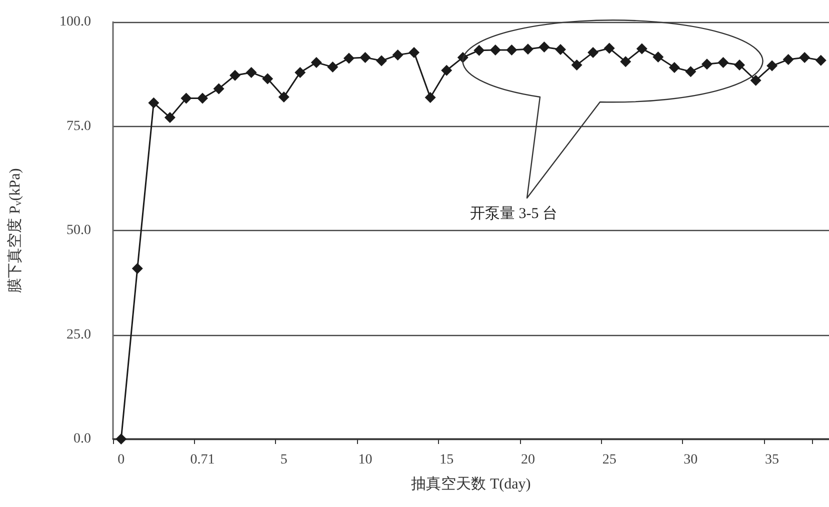 The width and height of the screenshot is (829, 507). Describe the element at coordinates (78, 334) in the screenshot. I see `y-tick-label: 25.0` at that location.